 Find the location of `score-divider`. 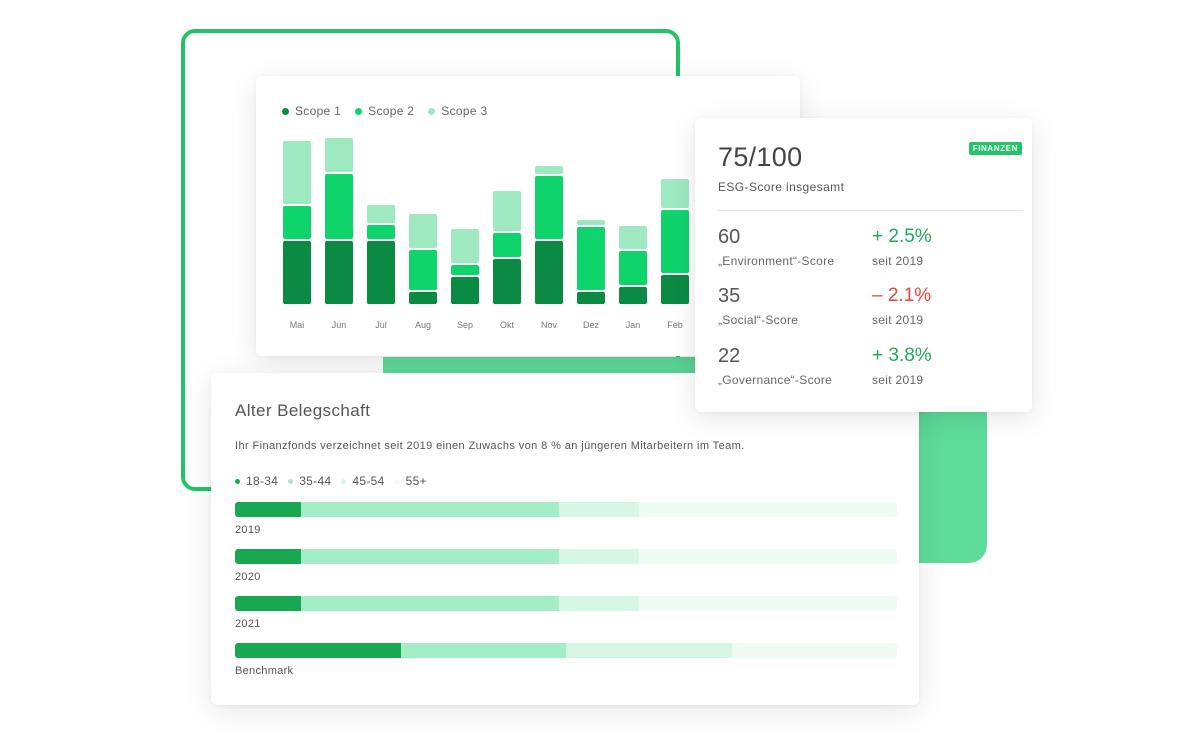

score-divider is located at coordinates (870, 210).